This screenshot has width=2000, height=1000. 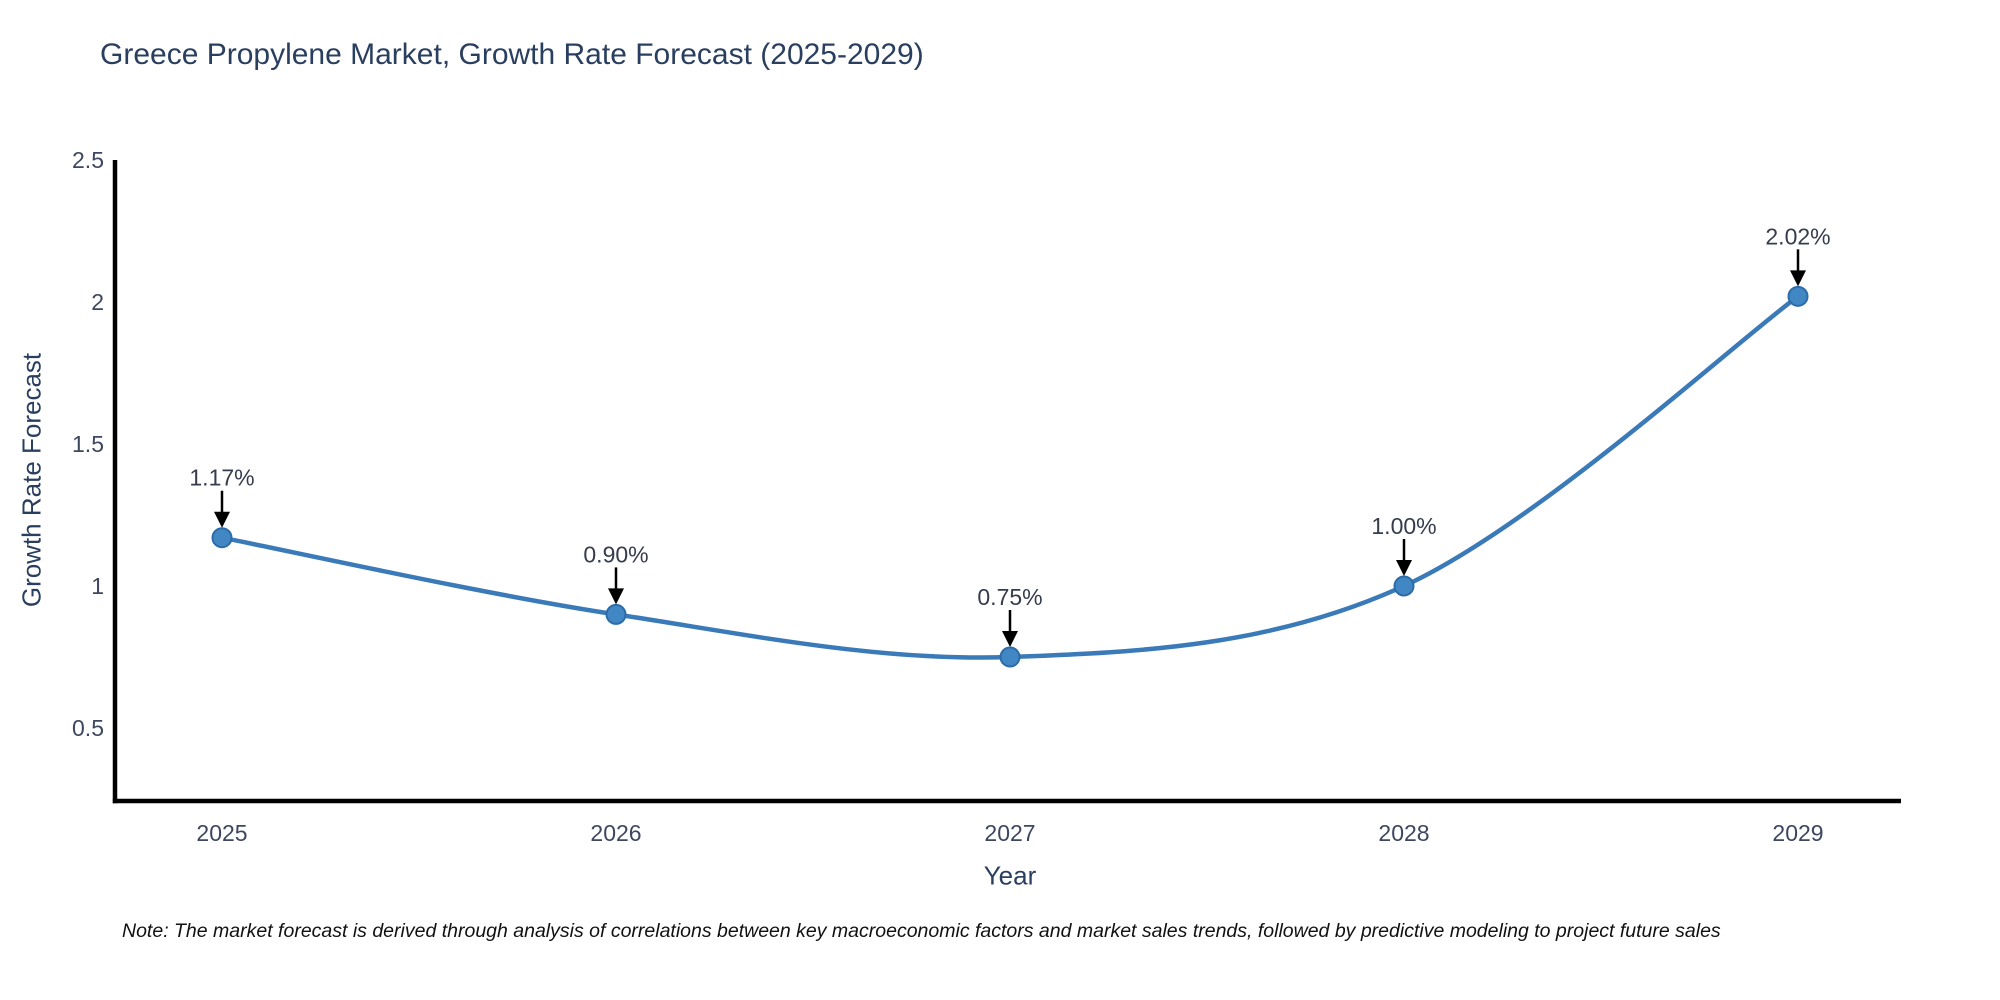 What do you see at coordinates (221, 833) in the screenshot?
I see `x-tick-label: 2025` at bounding box center [221, 833].